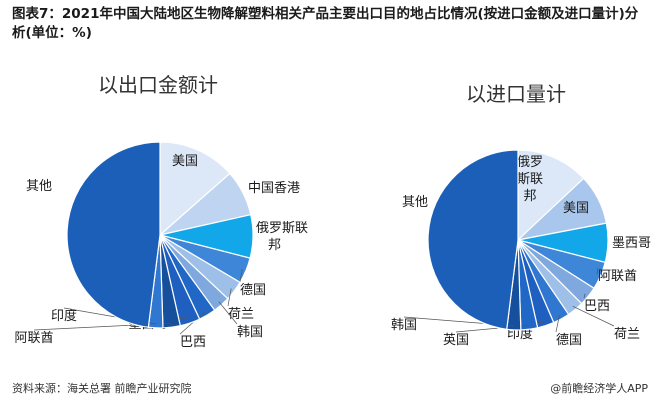  Describe the element at coordinates (274, 188) in the screenshot. I see `slice-label: 中国香港` at that location.